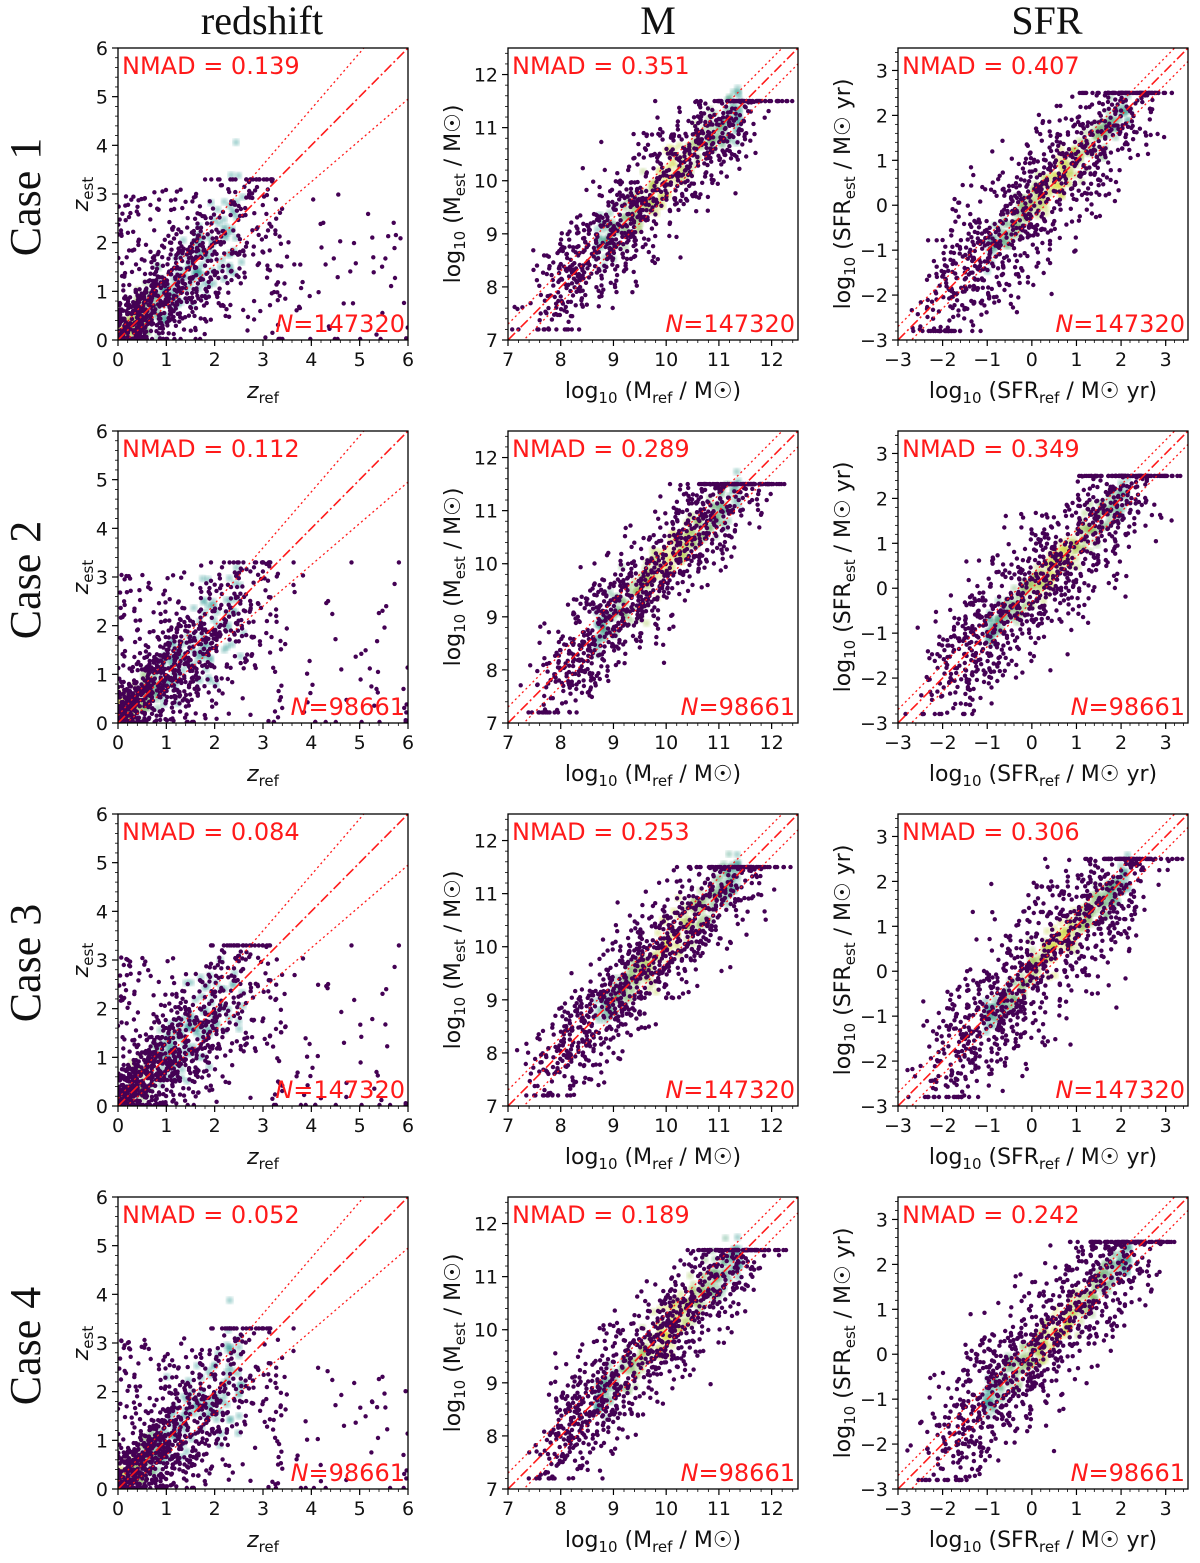 The width and height of the screenshot is (1200, 1563). What do you see at coordinates (455, 194) in the screenshot?
I see `y-axis-label: log10 (Mest / M☉)` at bounding box center [455, 194].